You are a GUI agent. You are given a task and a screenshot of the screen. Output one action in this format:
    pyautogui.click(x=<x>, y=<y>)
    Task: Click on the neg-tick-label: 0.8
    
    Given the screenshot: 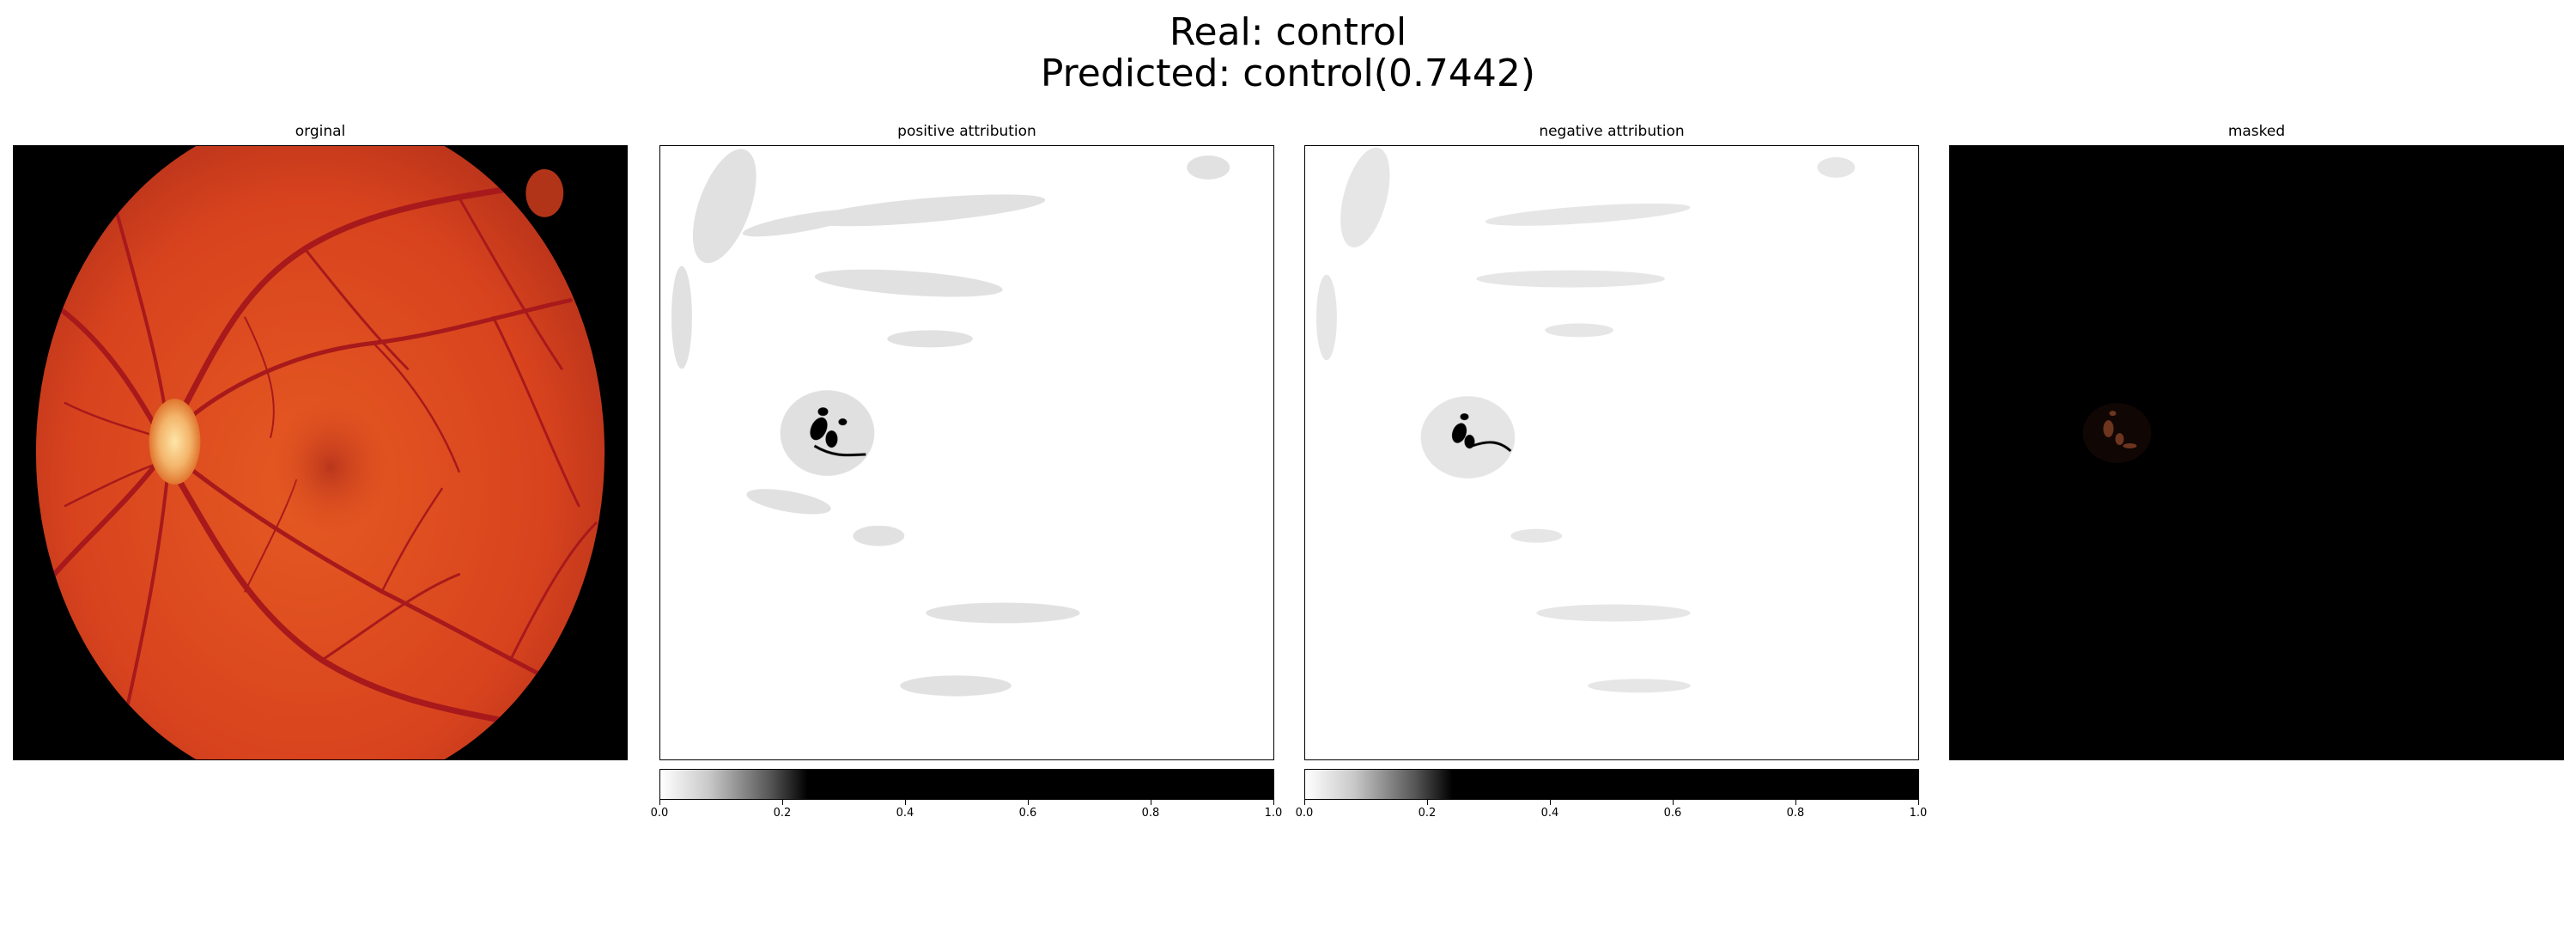 What is the action you would take?
    pyautogui.click(x=1795, y=813)
    